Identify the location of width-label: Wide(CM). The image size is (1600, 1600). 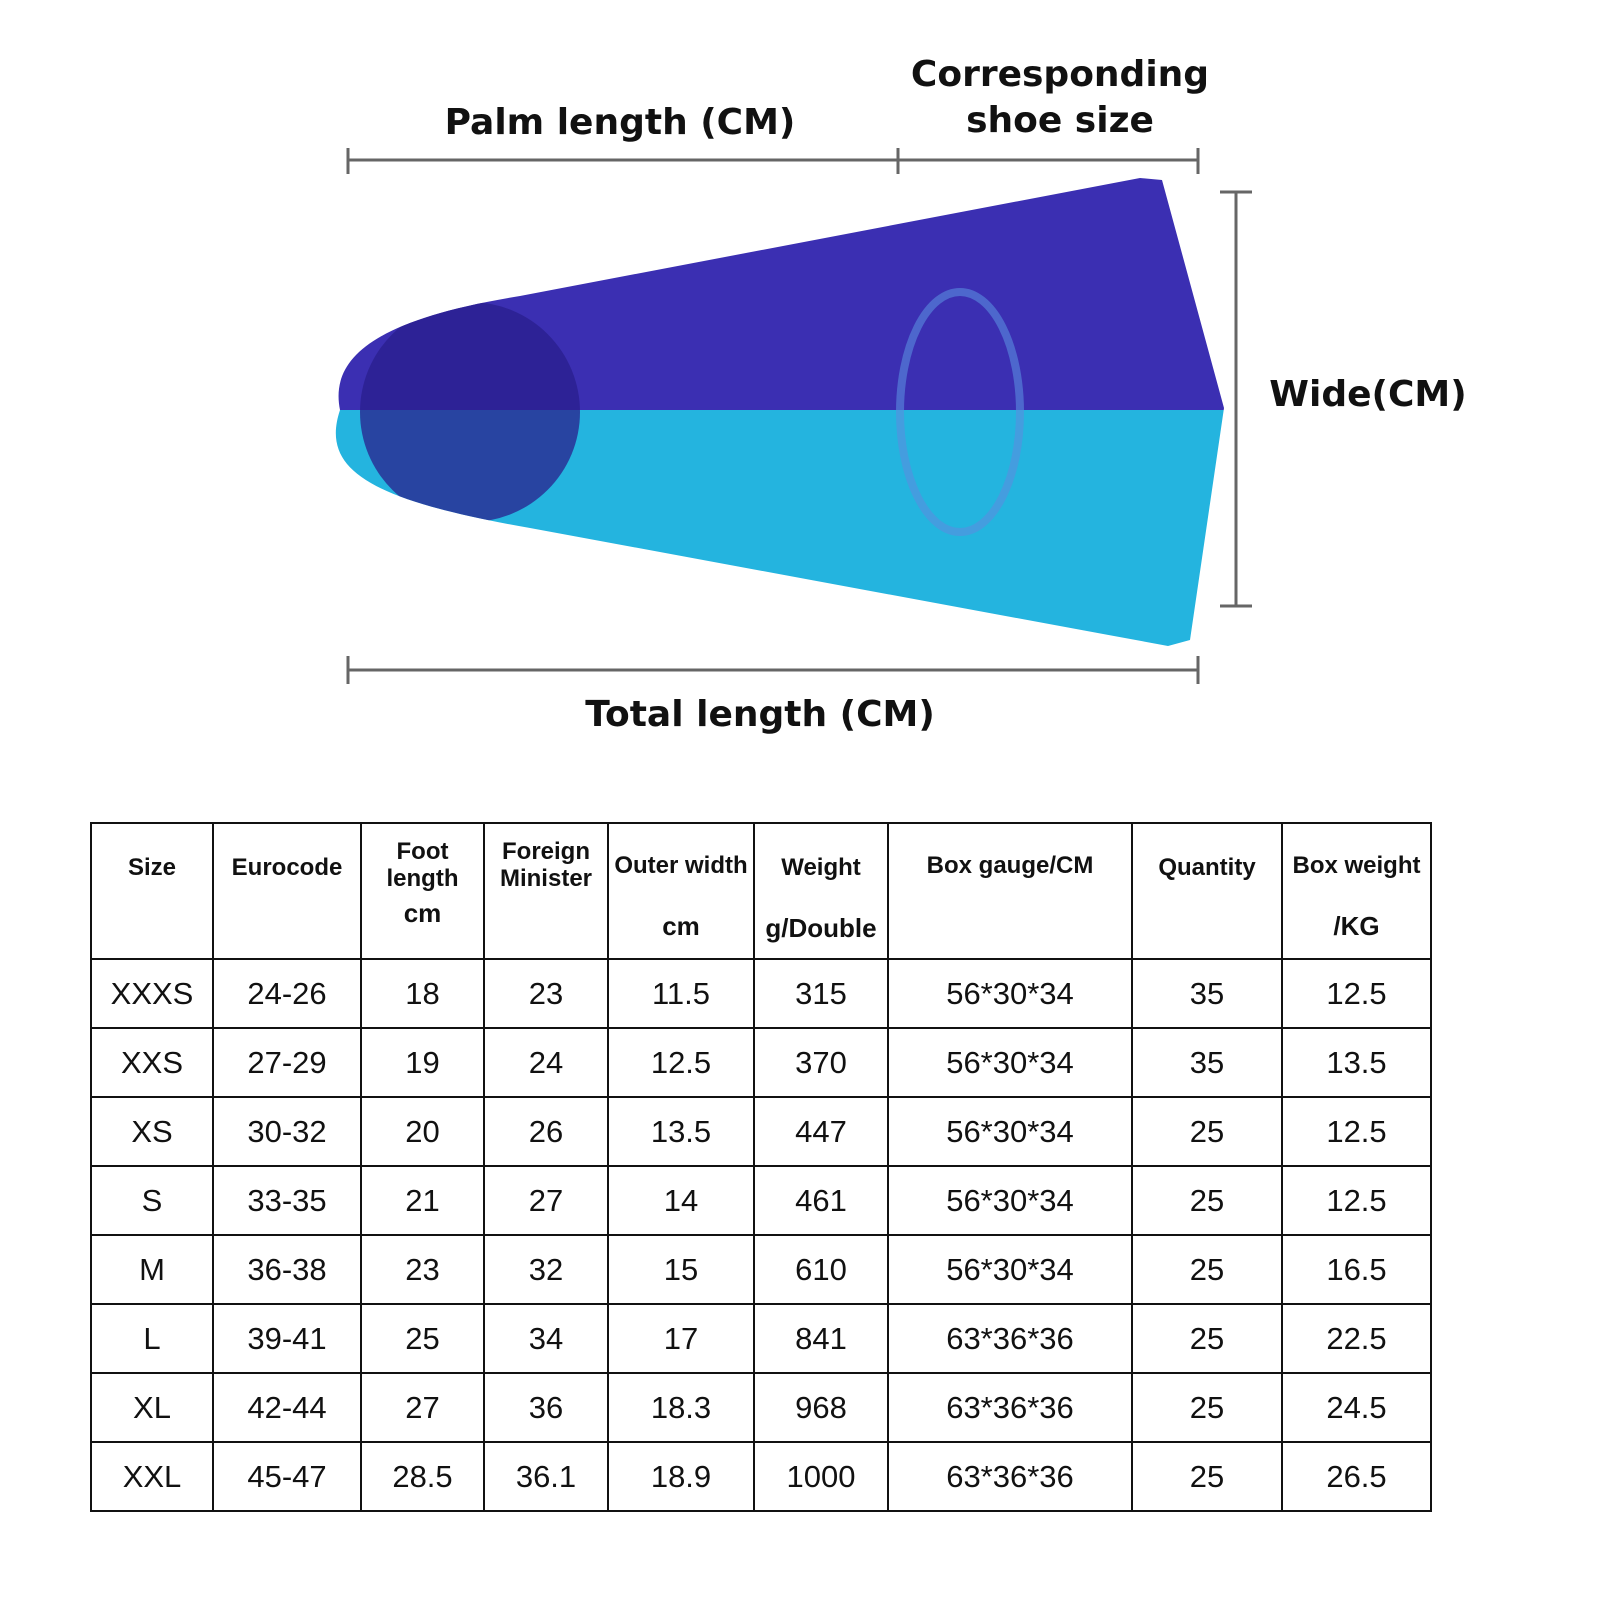
(1368, 394).